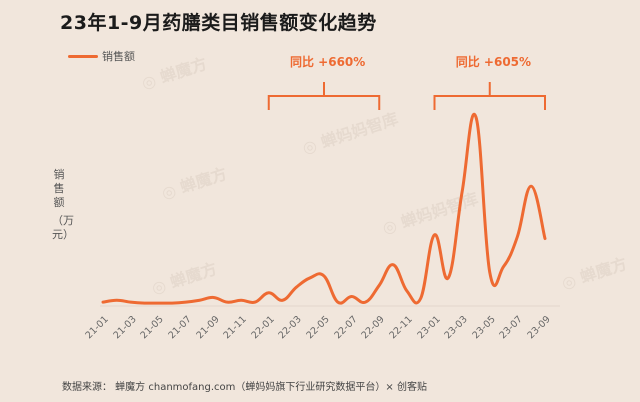  Describe the element at coordinates (118, 56) in the screenshot. I see `legend-label: 销售额` at that location.